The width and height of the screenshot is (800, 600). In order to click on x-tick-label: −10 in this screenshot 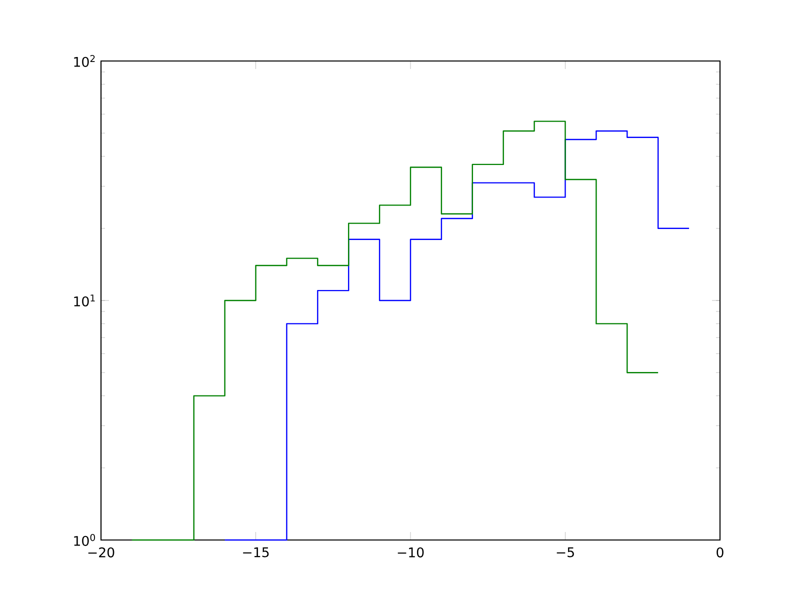, I will do `click(411, 552)`.